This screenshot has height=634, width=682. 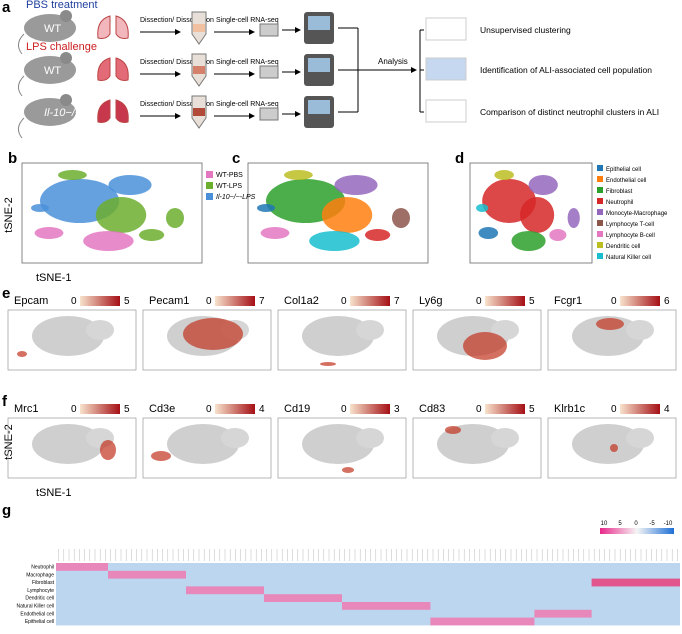 I want to click on scale-label: -10, so click(x=668, y=524).